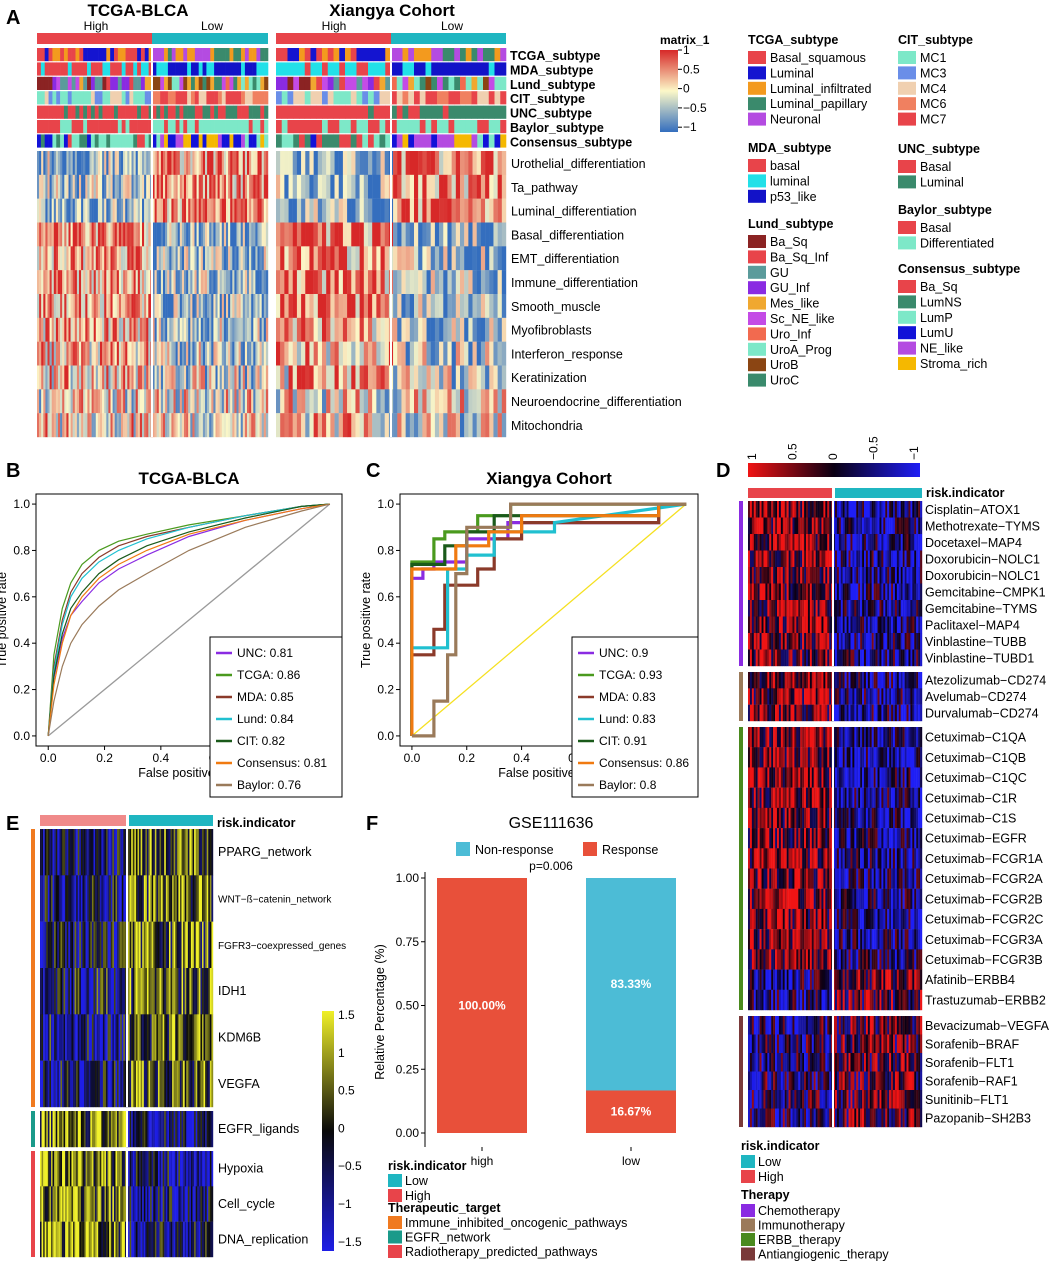 This screenshot has height=1262, width=1059. I want to click on panel-a-group-low-right: Low, so click(452, 26).